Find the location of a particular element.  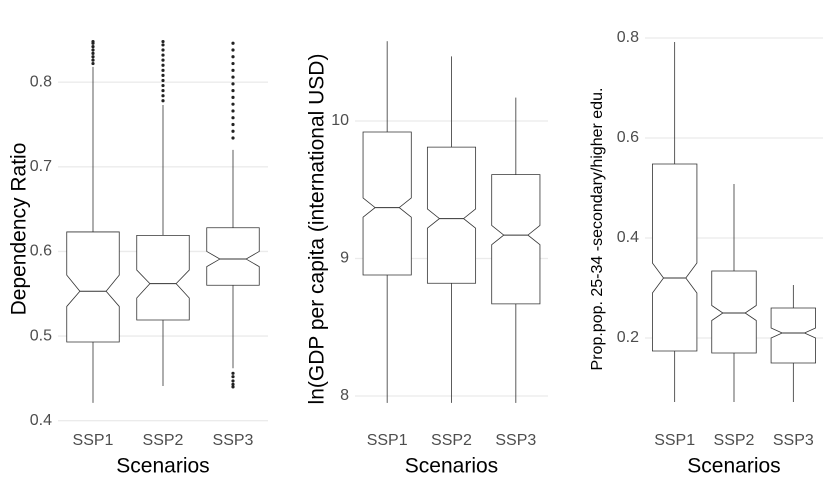

y-tick-label: 0.2 is located at coordinates (628, 337).